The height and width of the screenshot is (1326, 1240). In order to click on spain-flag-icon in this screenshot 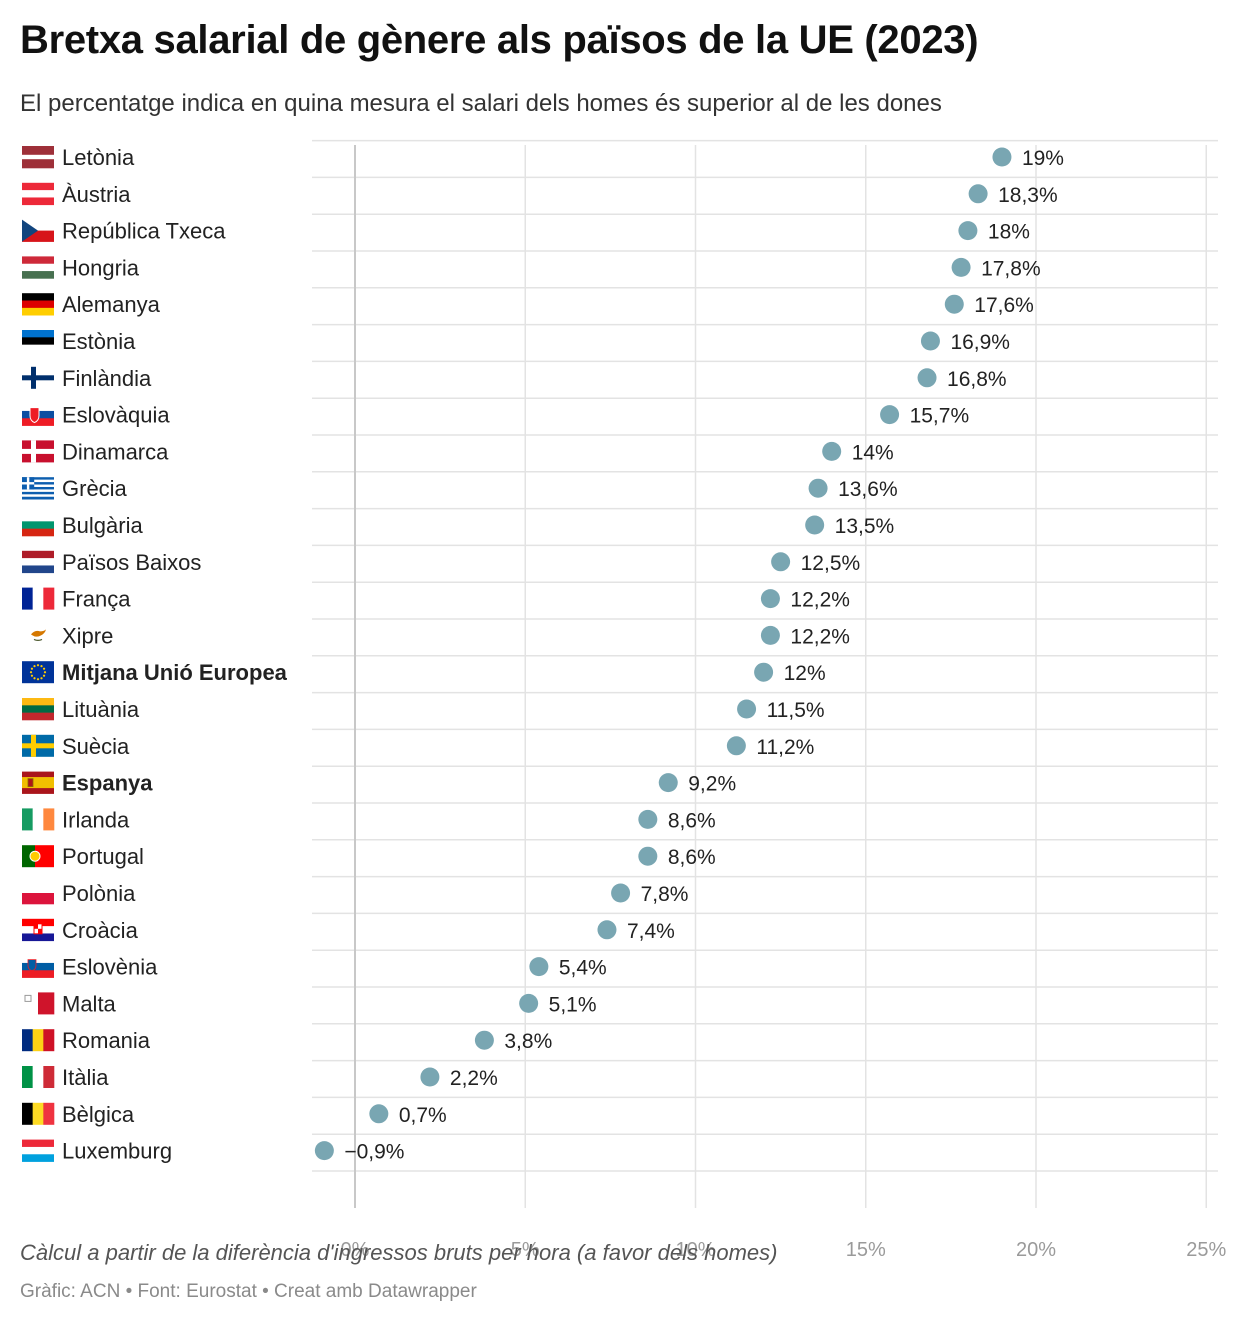, I will do `click(38, 782)`.